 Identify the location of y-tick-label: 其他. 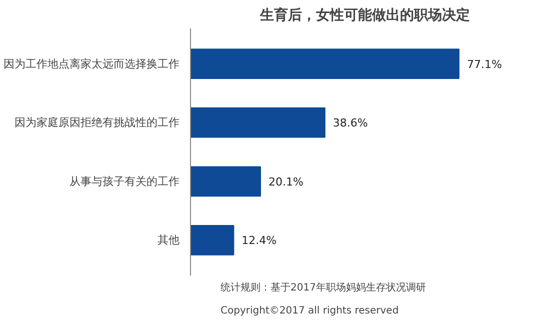
(169, 240).